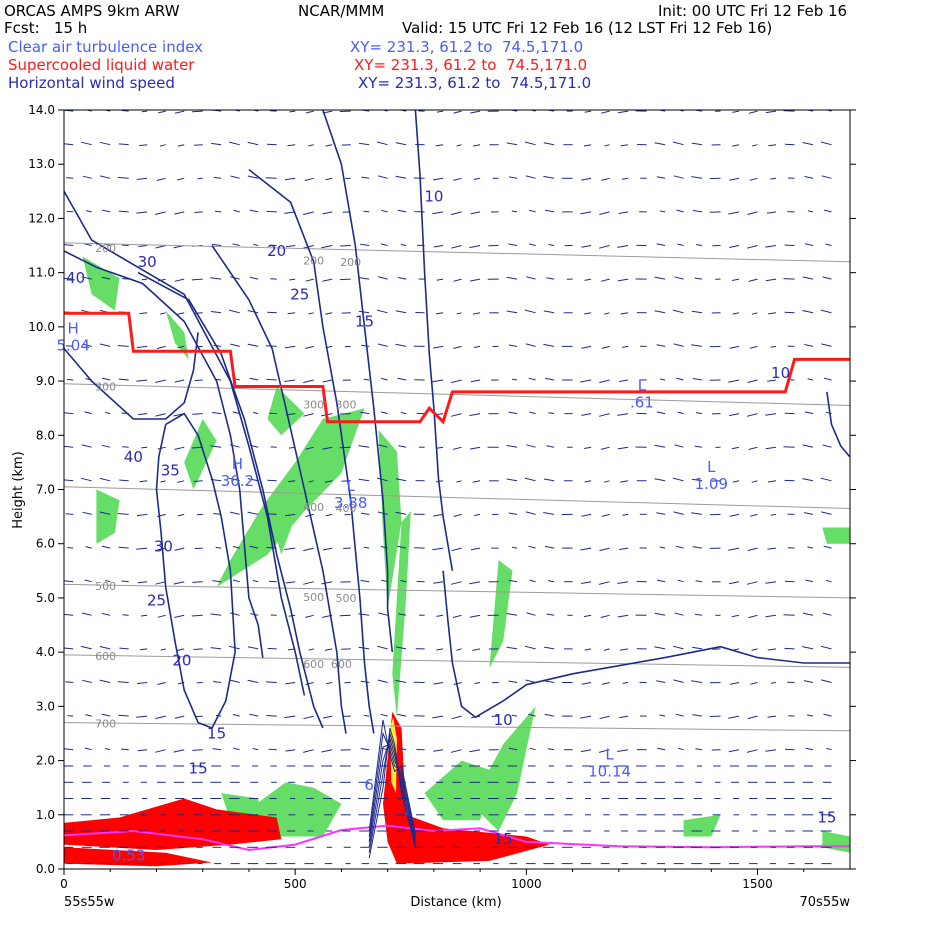 This screenshot has height=926, width=926. Describe the element at coordinates (45, 490) in the screenshot. I see `y-tick-label: 7.0` at that location.